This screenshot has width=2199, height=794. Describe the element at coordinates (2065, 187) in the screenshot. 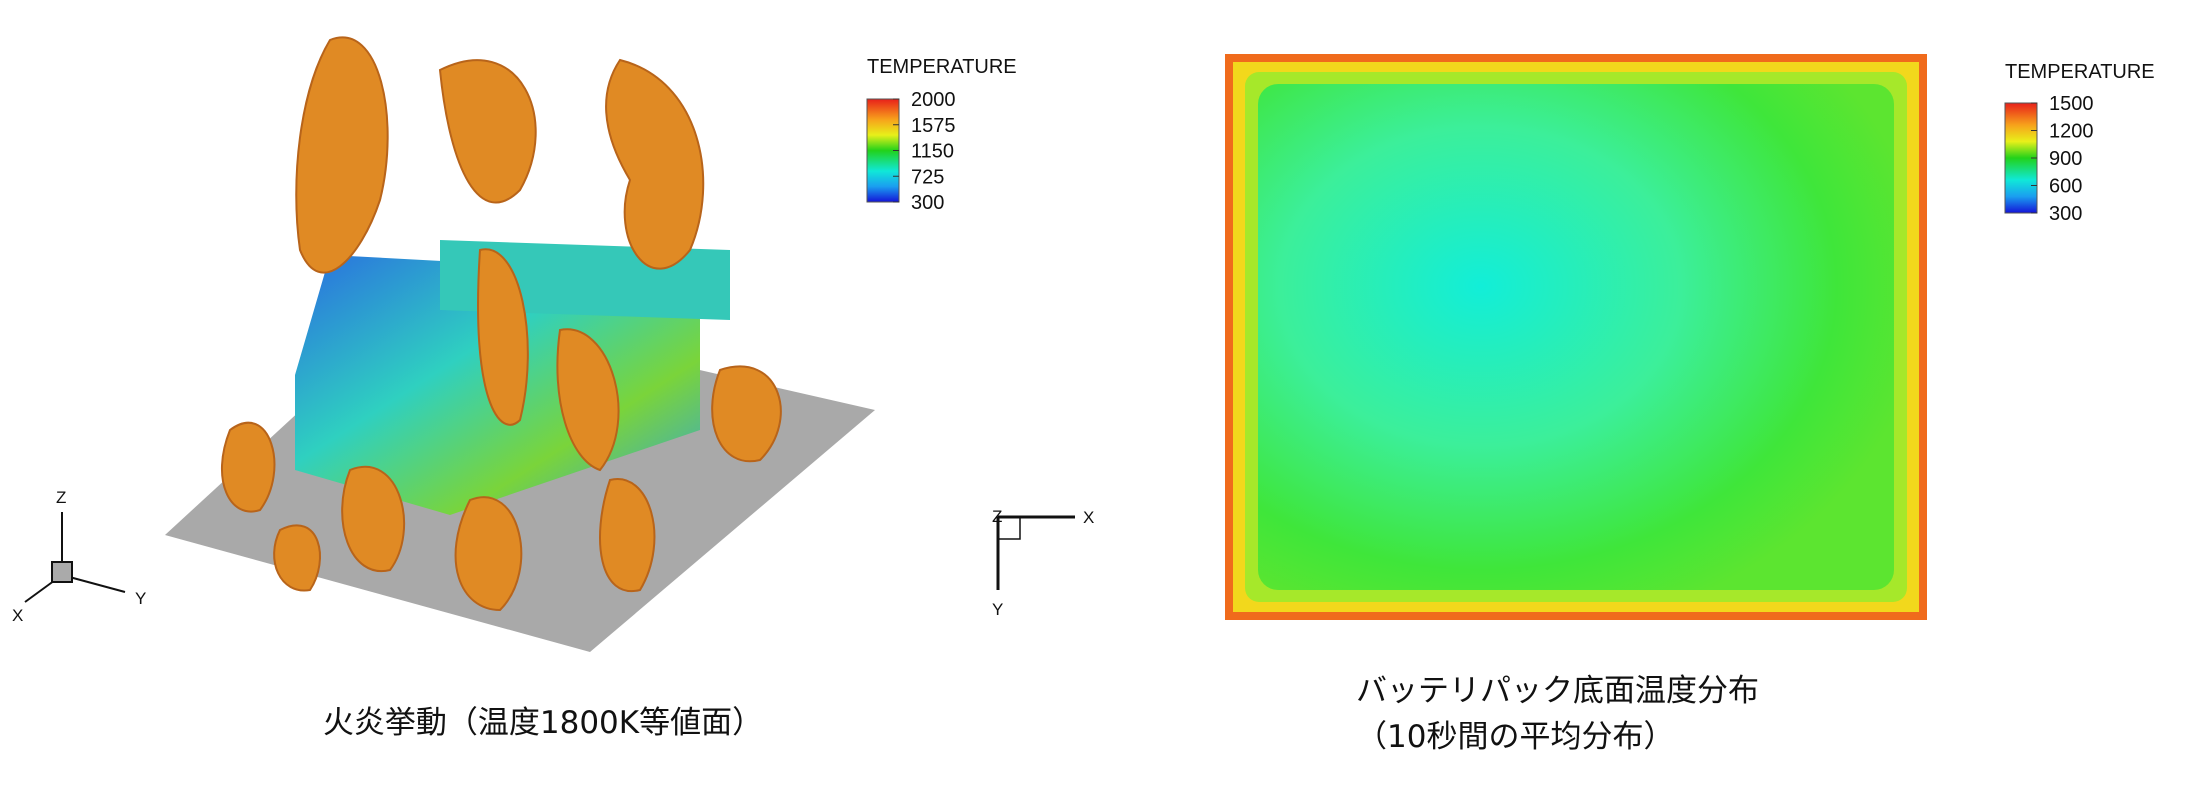

I see `colorbar-label: 600` at that location.